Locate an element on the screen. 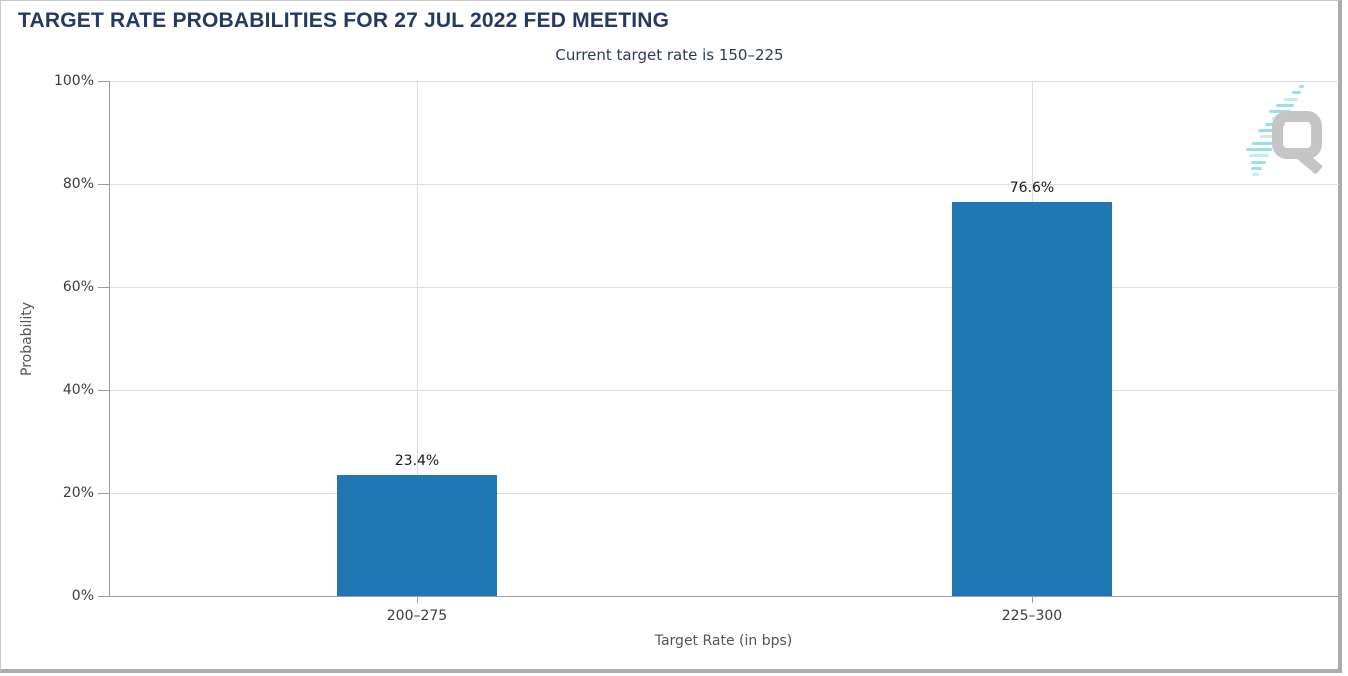 The image size is (1348, 676). bar-value-label: 23.4% is located at coordinates (417, 461).